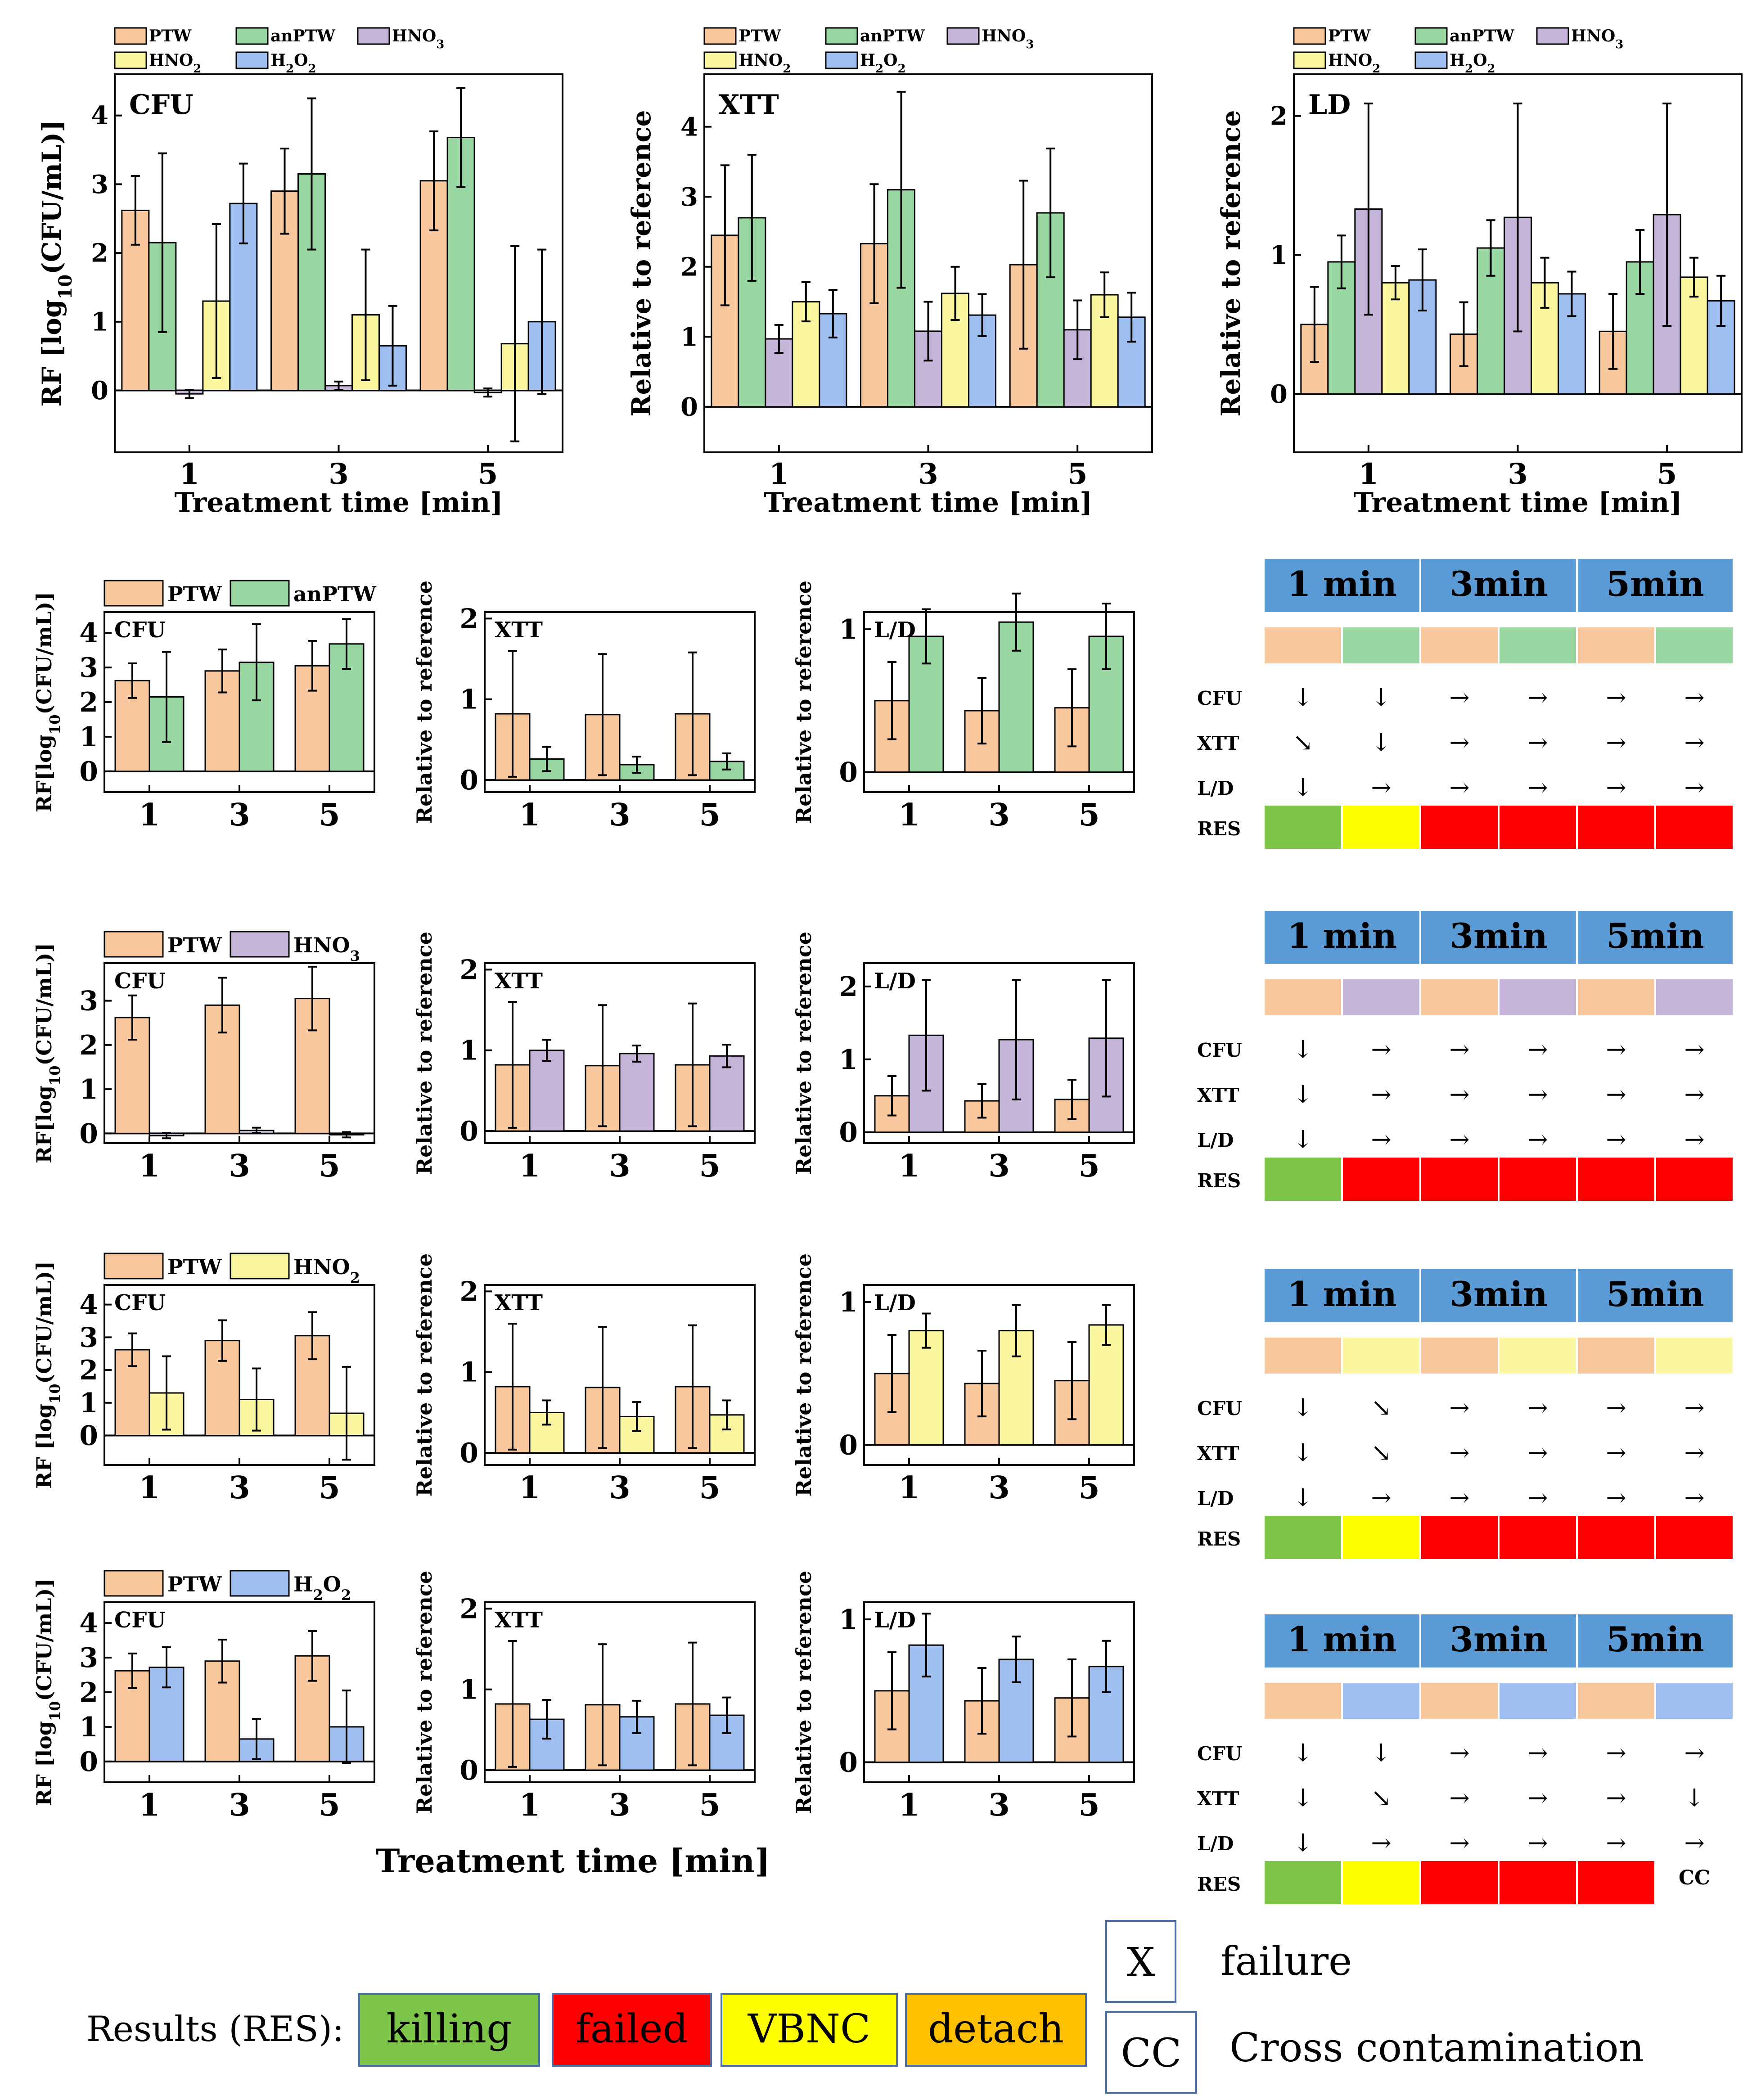 This screenshot has height=2100, width=1761. I want to click on row-label-XTT: XTT, so click(1218, 743).